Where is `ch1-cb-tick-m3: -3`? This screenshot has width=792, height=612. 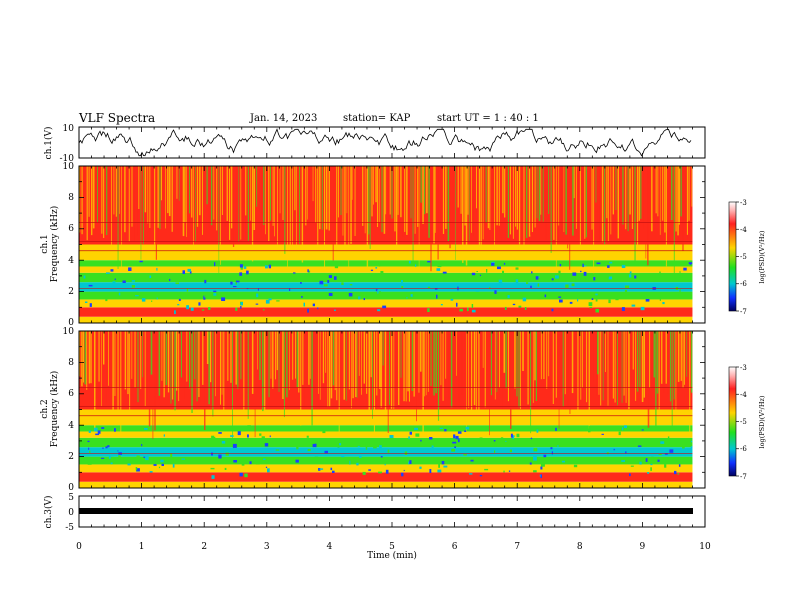 ch1-cb-tick-m3: -3 is located at coordinates (743, 203).